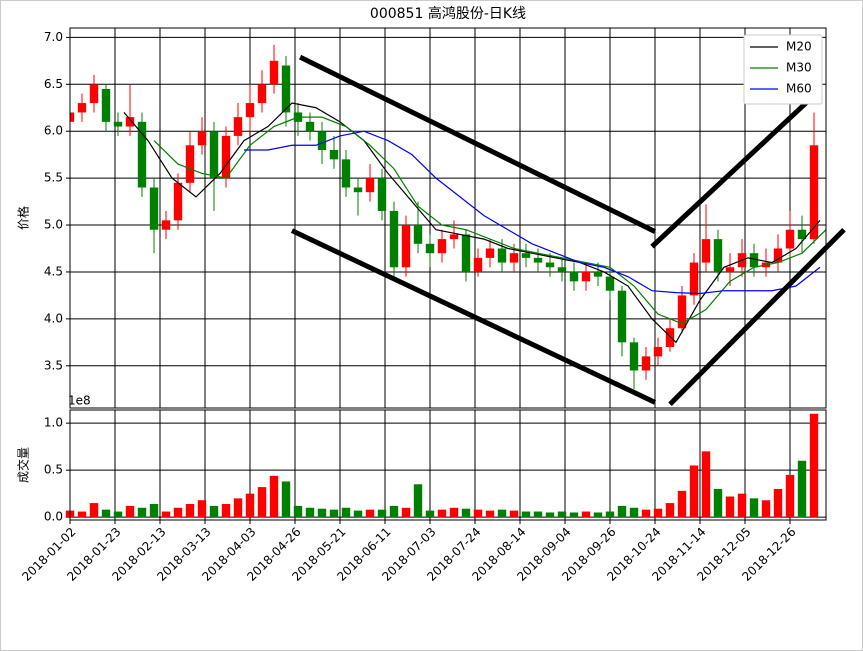 This screenshot has width=863, height=651. Describe the element at coordinates (53, 131) in the screenshot. I see `y-tick-label: 6.0` at that location.